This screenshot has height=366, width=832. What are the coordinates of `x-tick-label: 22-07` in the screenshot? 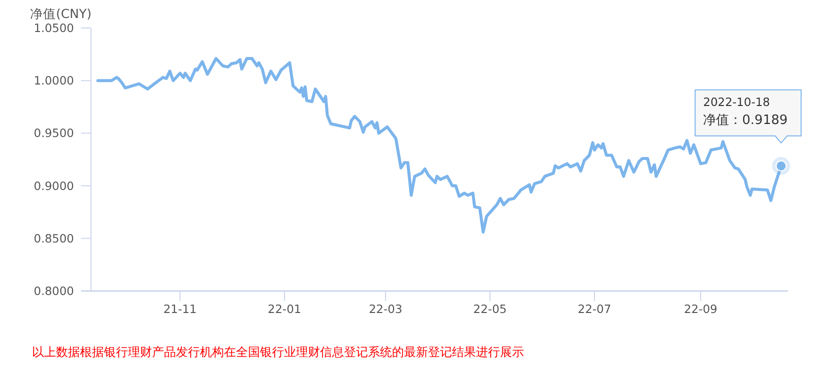 It's located at (595, 309).